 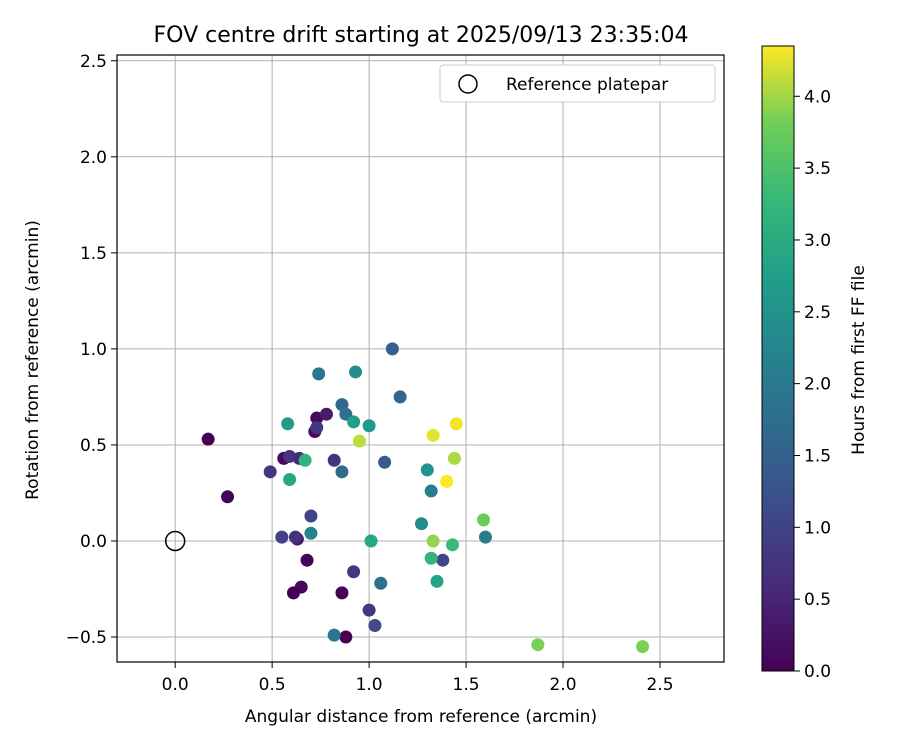 I want to click on colorbar-tick-label: 2.0, so click(x=817, y=385).